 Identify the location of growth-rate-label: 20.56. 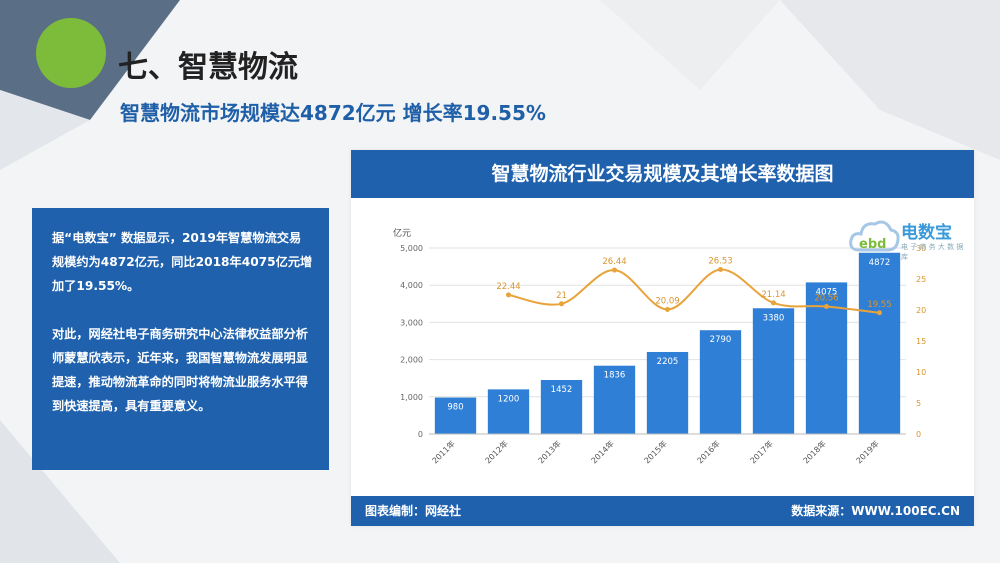
(826, 299).